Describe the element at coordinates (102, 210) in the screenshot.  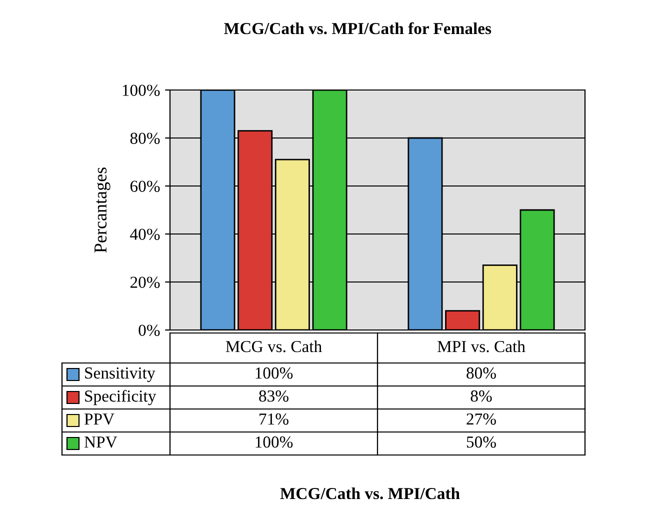
I see `y-axis-title: Percantages` at that location.